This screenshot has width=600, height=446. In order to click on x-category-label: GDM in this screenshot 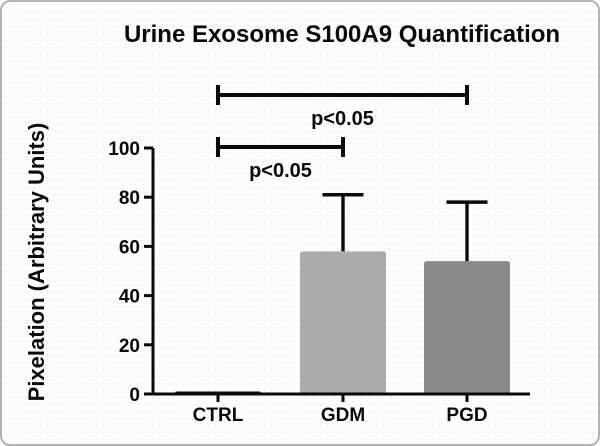, I will do `click(343, 415)`.